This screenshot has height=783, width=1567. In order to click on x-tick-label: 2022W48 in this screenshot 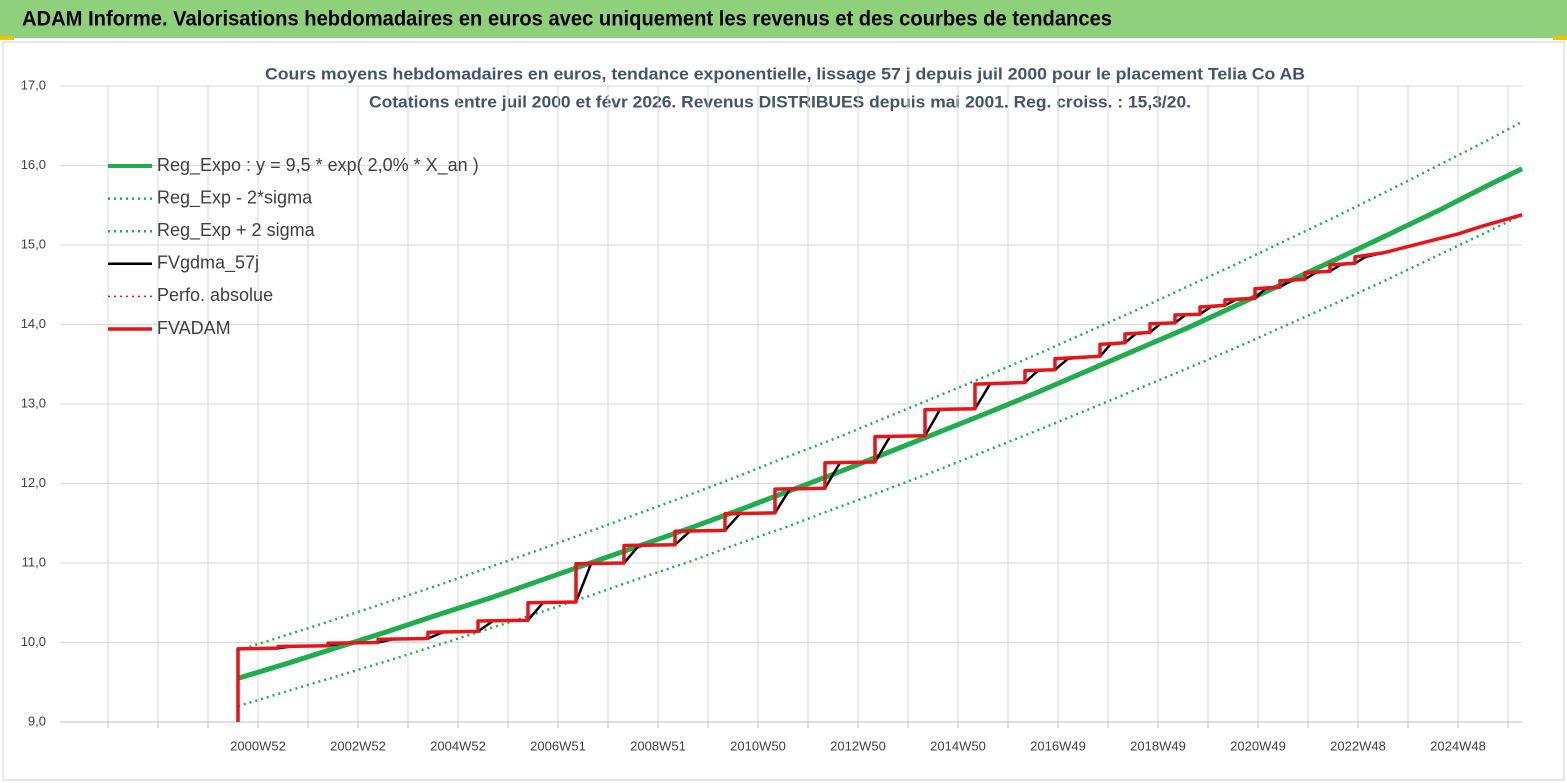, I will do `click(1358, 745)`.